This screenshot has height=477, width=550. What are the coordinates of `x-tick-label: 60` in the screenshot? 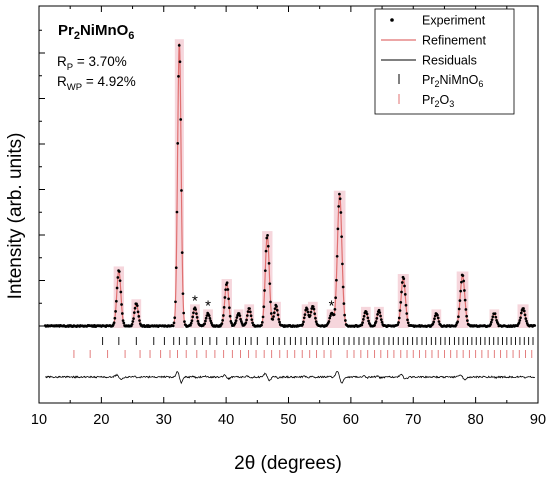 It's located at (351, 420).